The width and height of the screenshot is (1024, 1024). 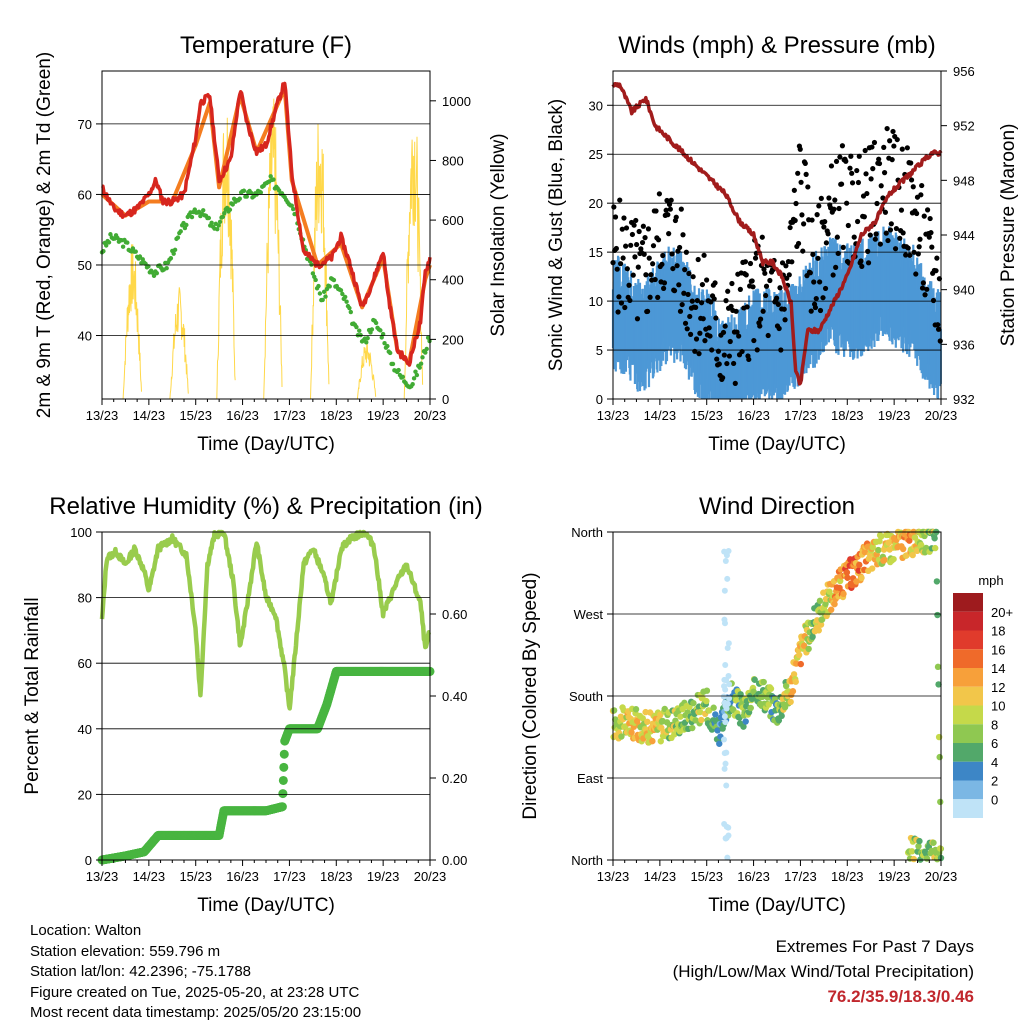 What do you see at coordinates (994, 743) in the screenshot?
I see `colorbar-label: 6` at bounding box center [994, 743].